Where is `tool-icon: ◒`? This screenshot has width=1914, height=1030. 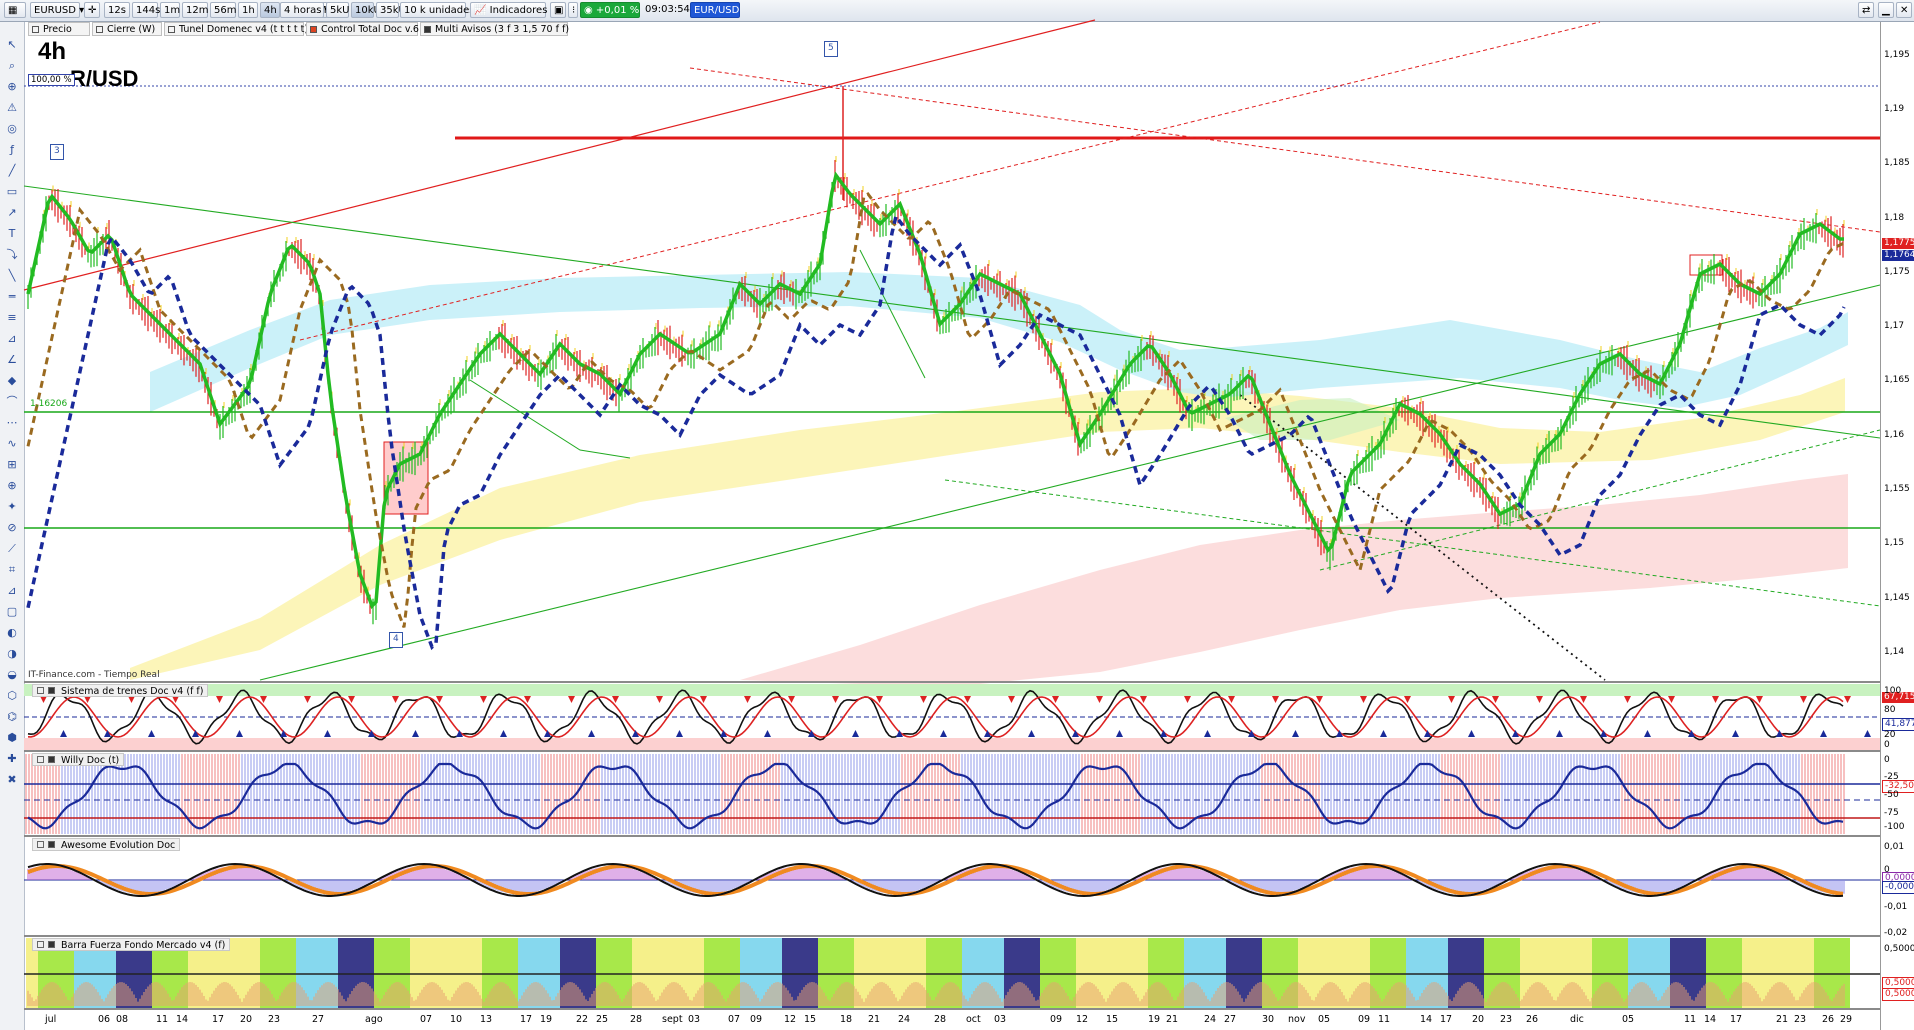 tool-icon: ◒ is located at coordinates (12, 674).